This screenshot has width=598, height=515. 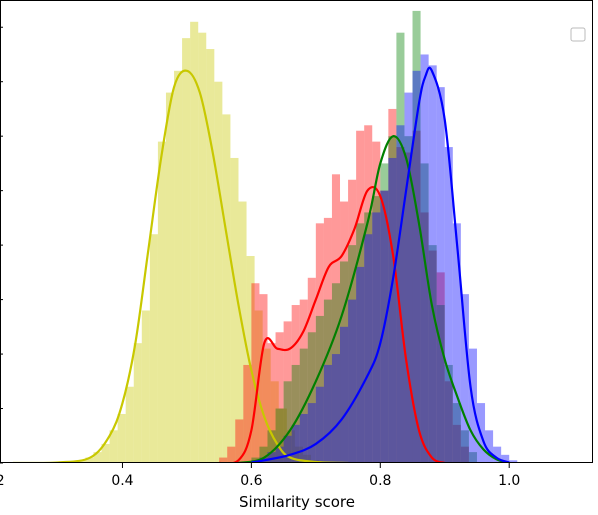 What do you see at coordinates (380, 481) in the screenshot?
I see `x-tick-label: 0.8` at bounding box center [380, 481].